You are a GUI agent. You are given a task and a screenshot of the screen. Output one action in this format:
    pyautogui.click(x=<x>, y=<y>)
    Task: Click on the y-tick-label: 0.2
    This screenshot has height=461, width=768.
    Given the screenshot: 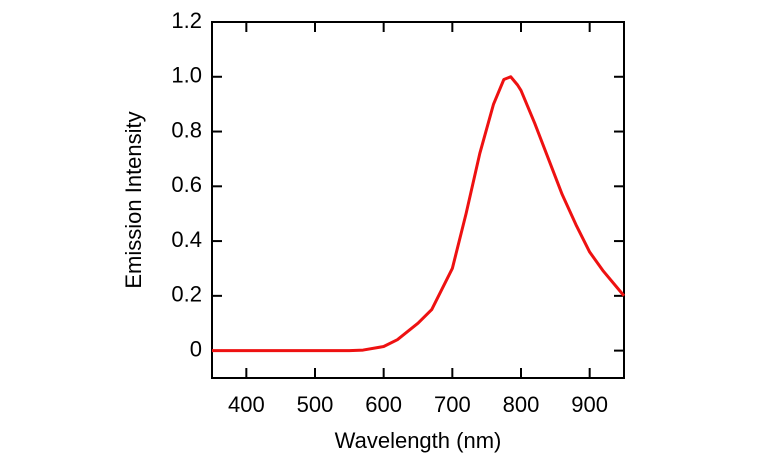 What is the action you would take?
    pyautogui.click(x=186, y=294)
    